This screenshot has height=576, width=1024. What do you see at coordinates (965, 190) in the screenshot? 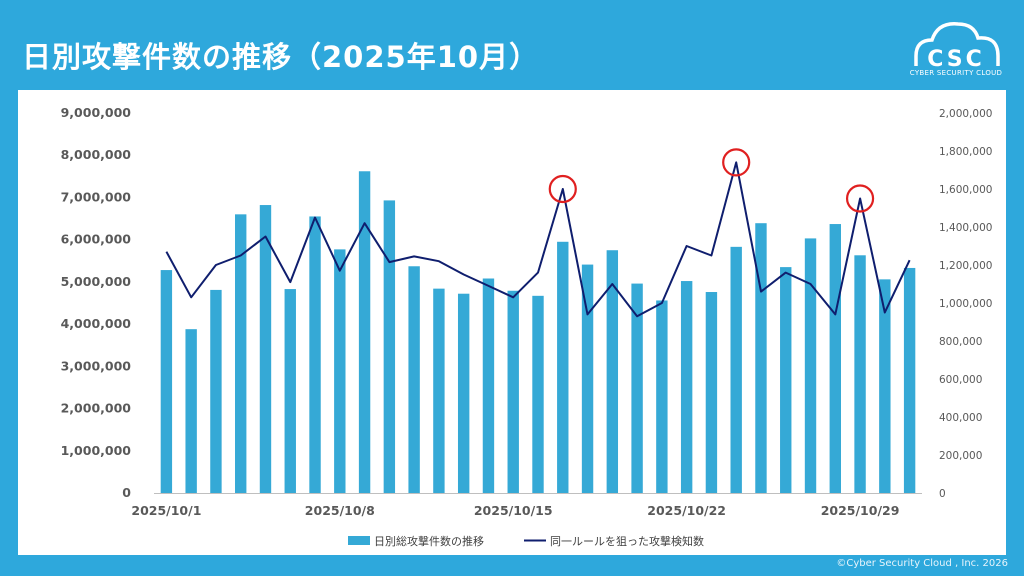
I see `right-axis-tick-label: 1,600,000` at bounding box center [965, 190].